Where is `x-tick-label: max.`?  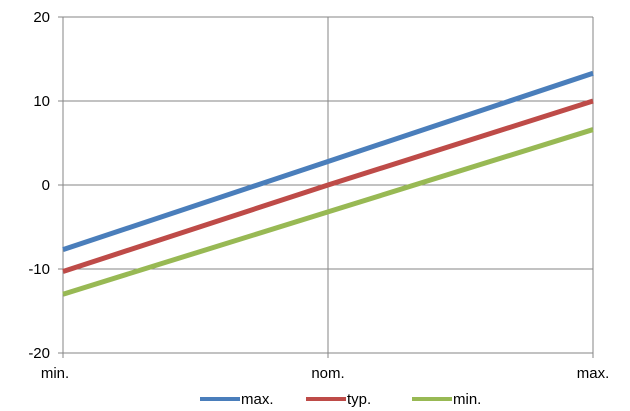 x-tick-label: max. is located at coordinates (593, 373).